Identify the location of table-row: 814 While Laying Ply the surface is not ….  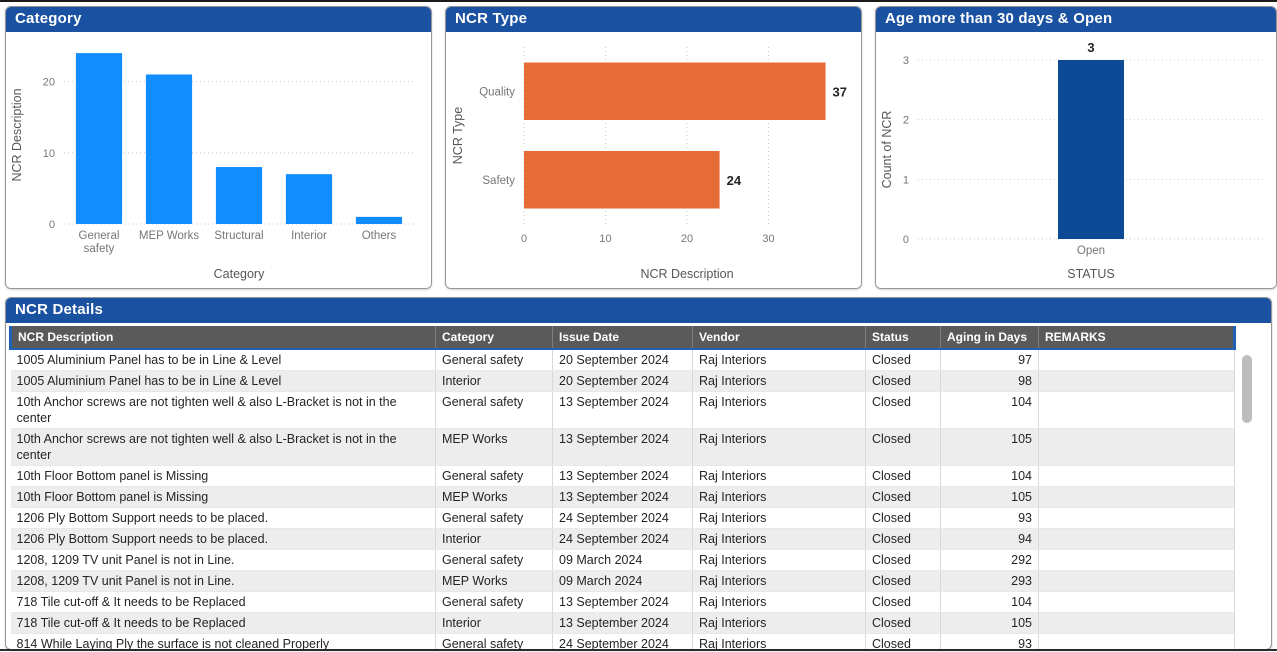
(622, 641).